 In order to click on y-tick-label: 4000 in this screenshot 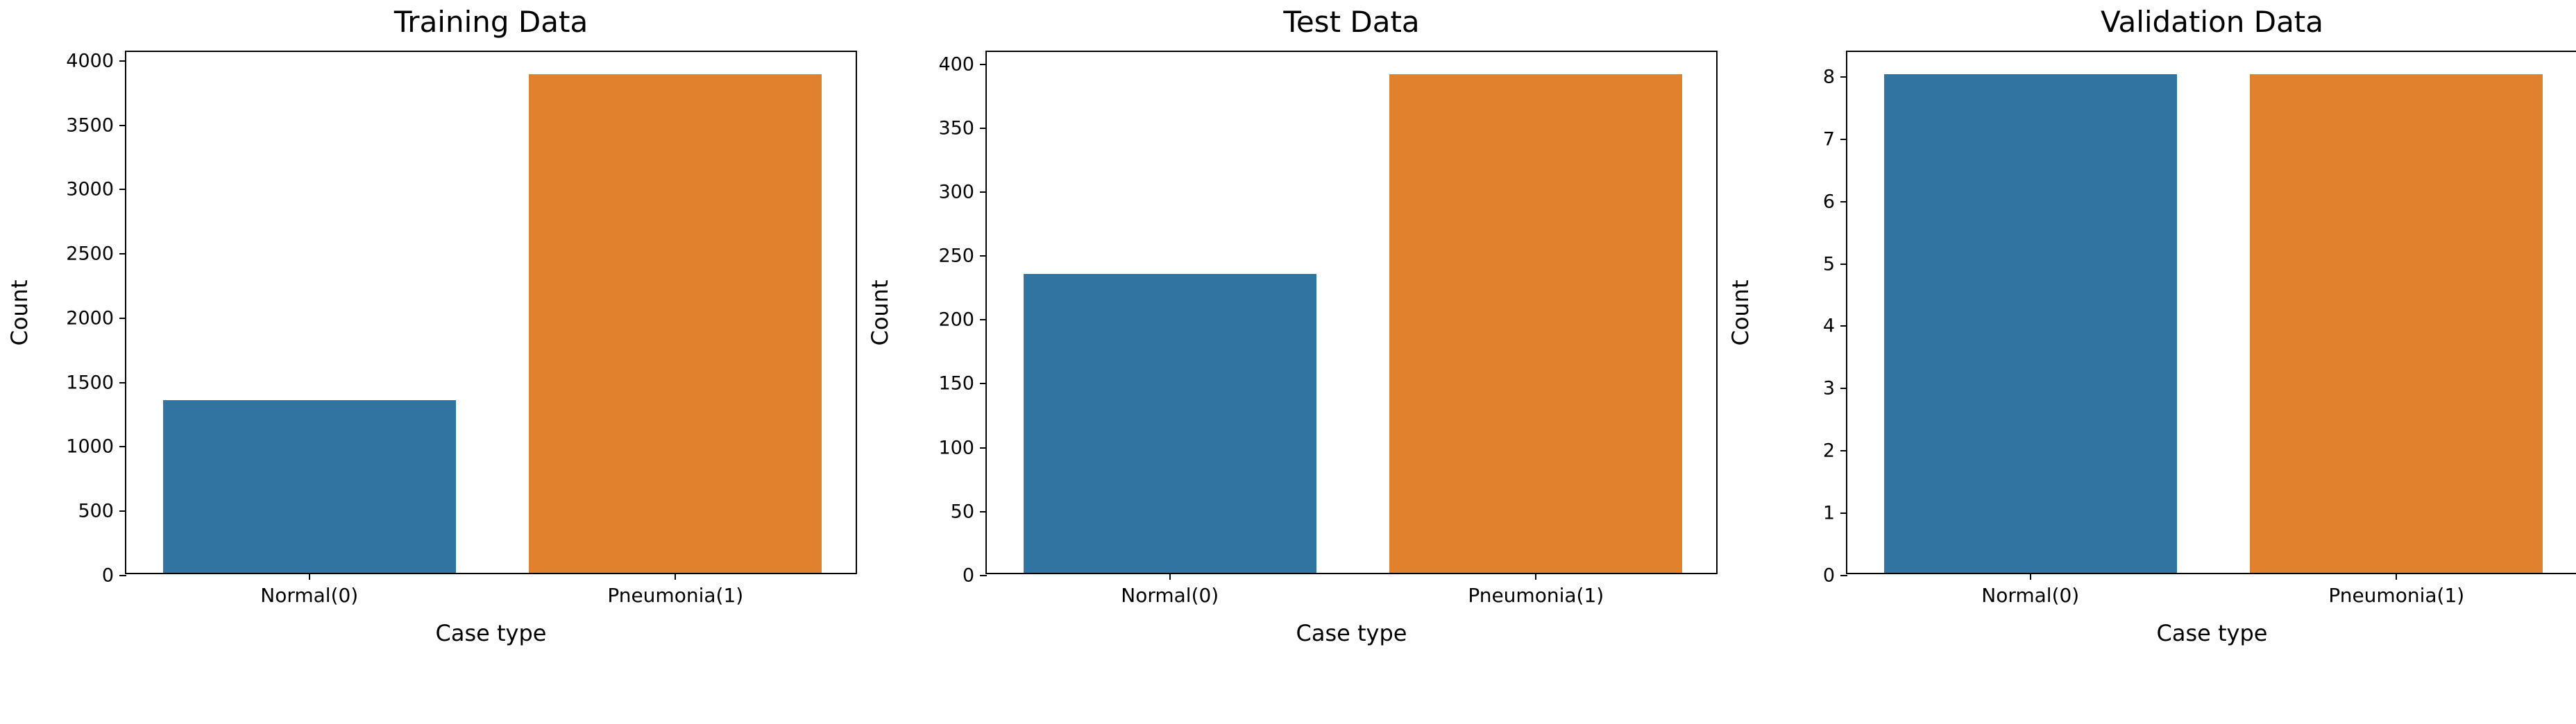, I will do `click(90, 61)`.